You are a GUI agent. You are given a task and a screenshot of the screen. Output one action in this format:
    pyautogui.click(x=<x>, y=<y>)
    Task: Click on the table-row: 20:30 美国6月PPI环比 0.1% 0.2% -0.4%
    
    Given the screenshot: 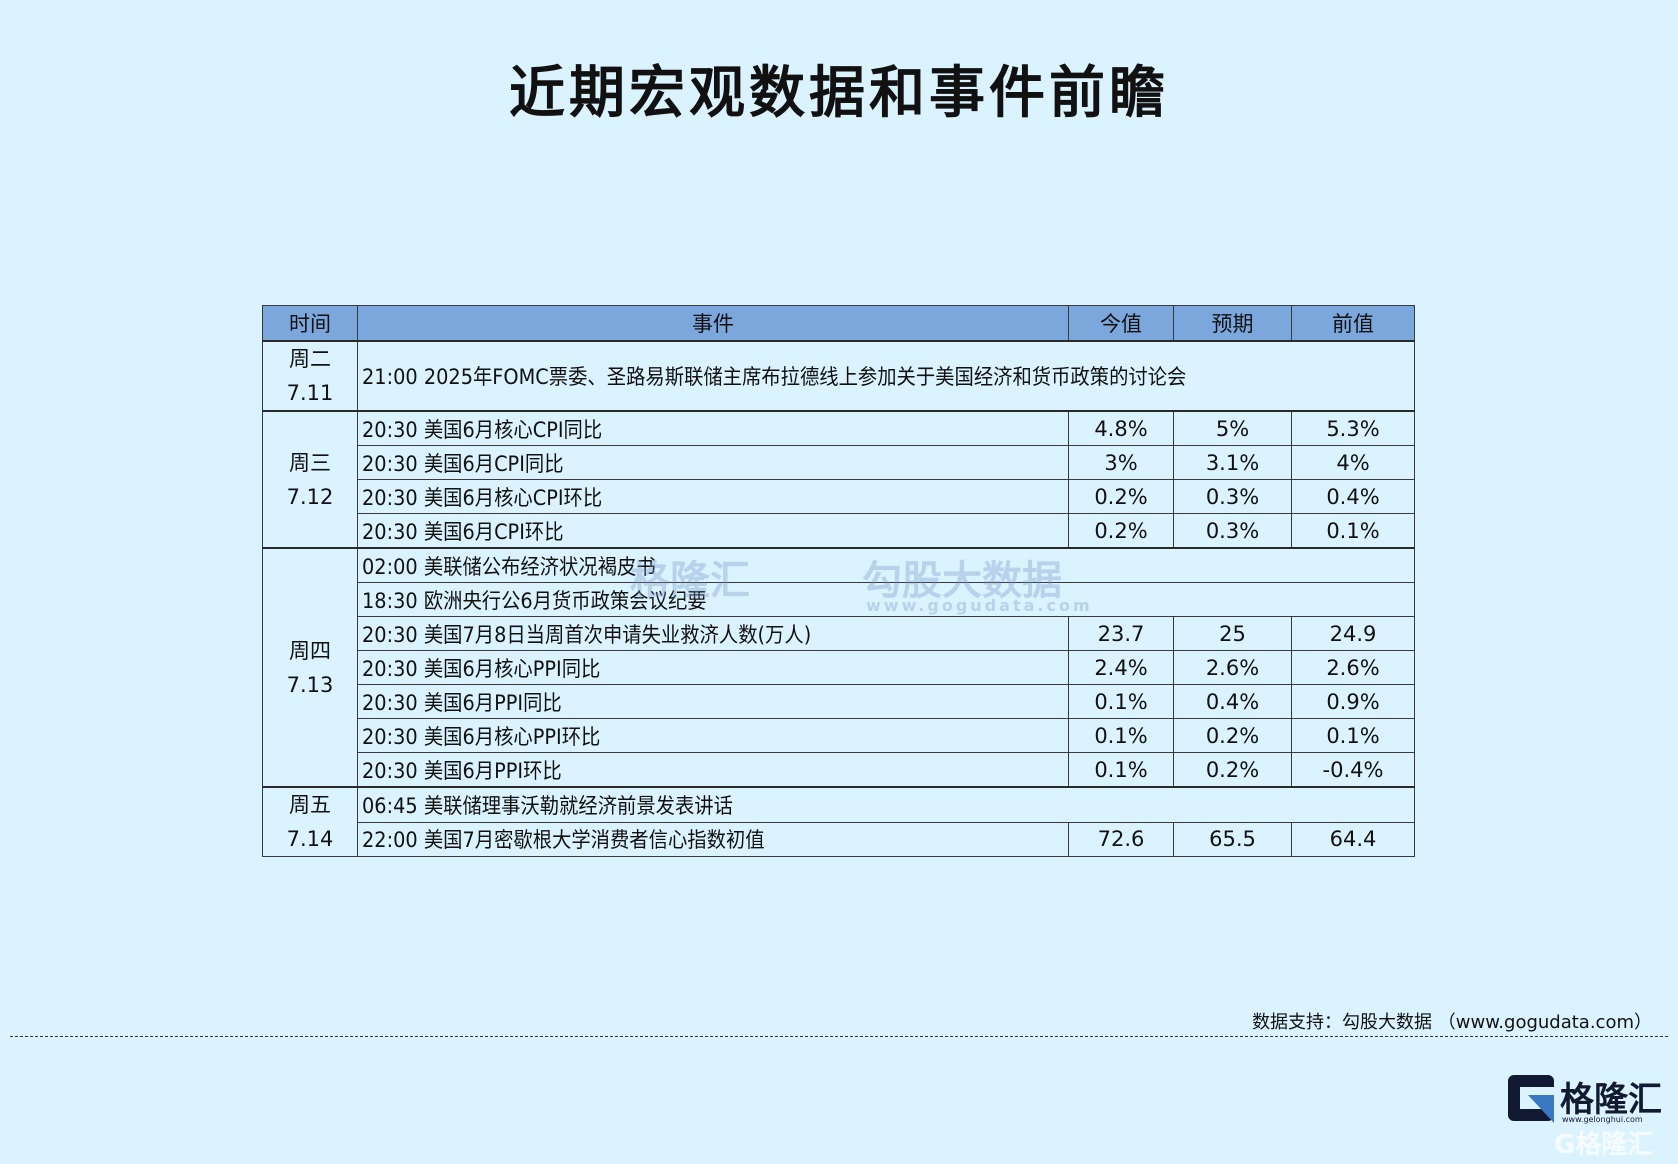 What is the action you would take?
    pyautogui.click(x=839, y=770)
    